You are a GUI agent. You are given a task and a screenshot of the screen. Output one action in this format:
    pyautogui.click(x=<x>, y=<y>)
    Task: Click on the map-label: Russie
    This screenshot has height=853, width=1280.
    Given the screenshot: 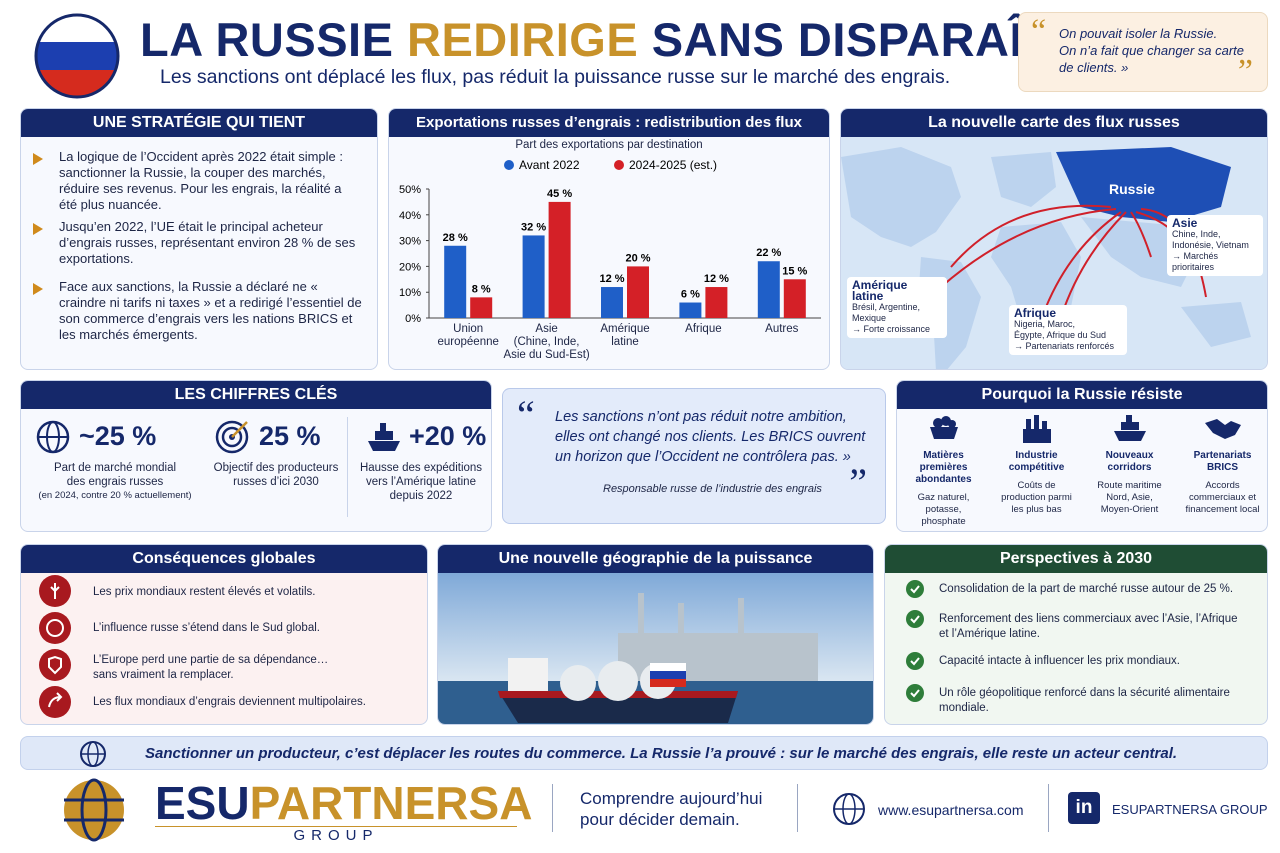 What is the action you would take?
    pyautogui.click(x=1132, y=189)
    